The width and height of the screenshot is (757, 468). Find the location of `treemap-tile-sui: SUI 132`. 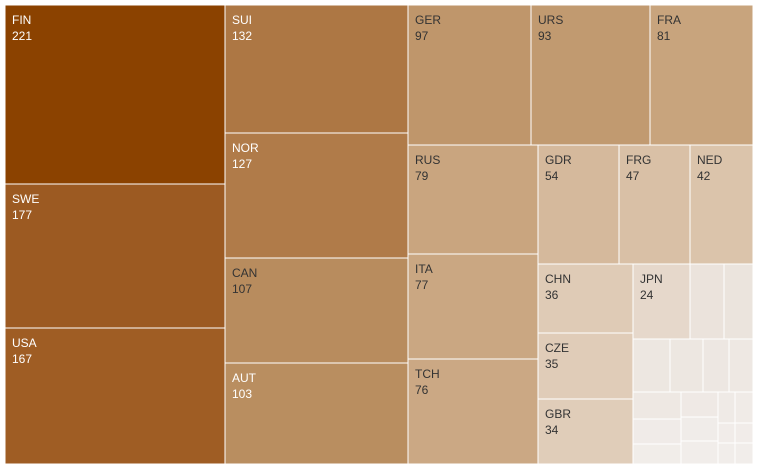

treemap-tile-sui: SUI 132 is located at coordinates (316, 69).